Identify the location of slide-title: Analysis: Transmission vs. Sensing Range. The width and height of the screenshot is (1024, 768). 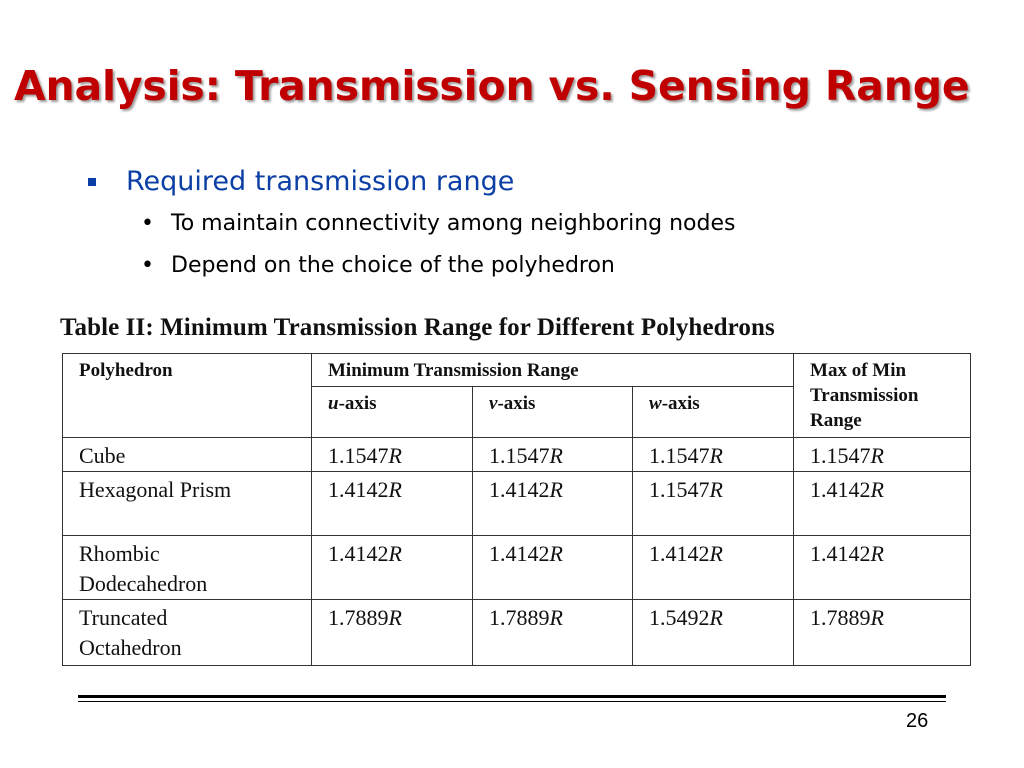
(492, 86).